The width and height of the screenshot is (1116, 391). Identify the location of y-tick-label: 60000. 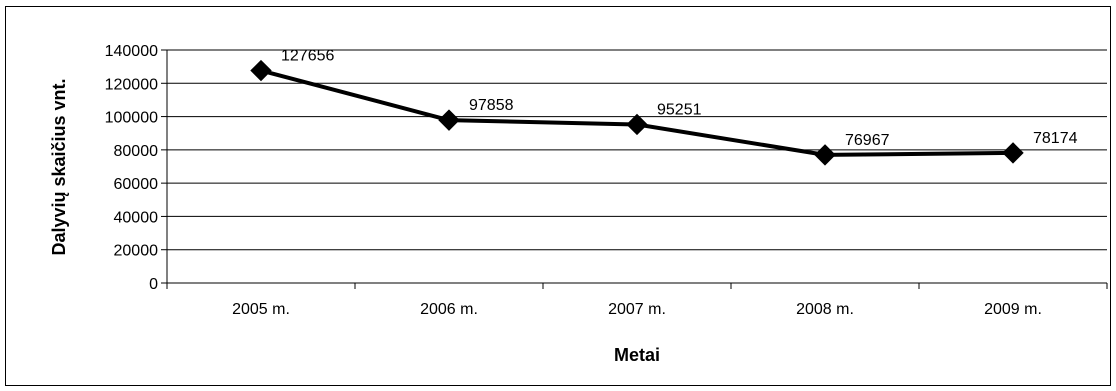
(136, 184).